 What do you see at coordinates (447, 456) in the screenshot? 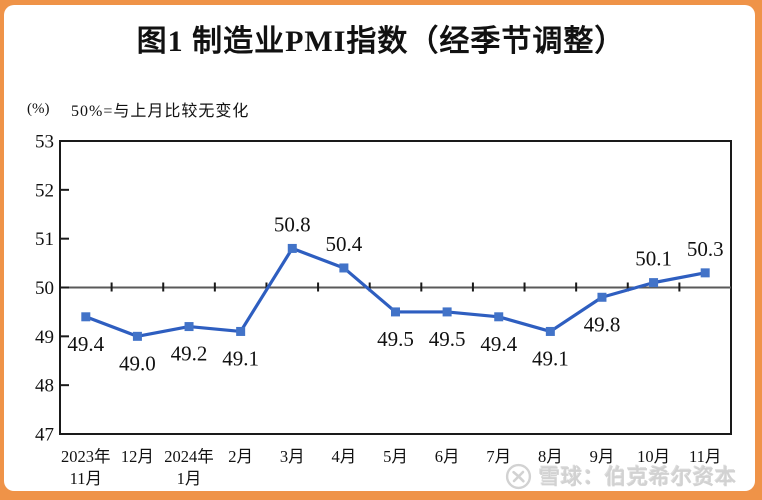
I see `x-tick-label: 6月` at bounding box center [447, 456].